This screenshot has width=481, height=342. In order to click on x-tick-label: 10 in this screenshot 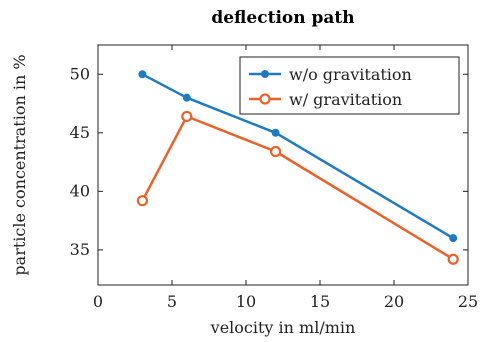, I will do `click(246, 301)`.